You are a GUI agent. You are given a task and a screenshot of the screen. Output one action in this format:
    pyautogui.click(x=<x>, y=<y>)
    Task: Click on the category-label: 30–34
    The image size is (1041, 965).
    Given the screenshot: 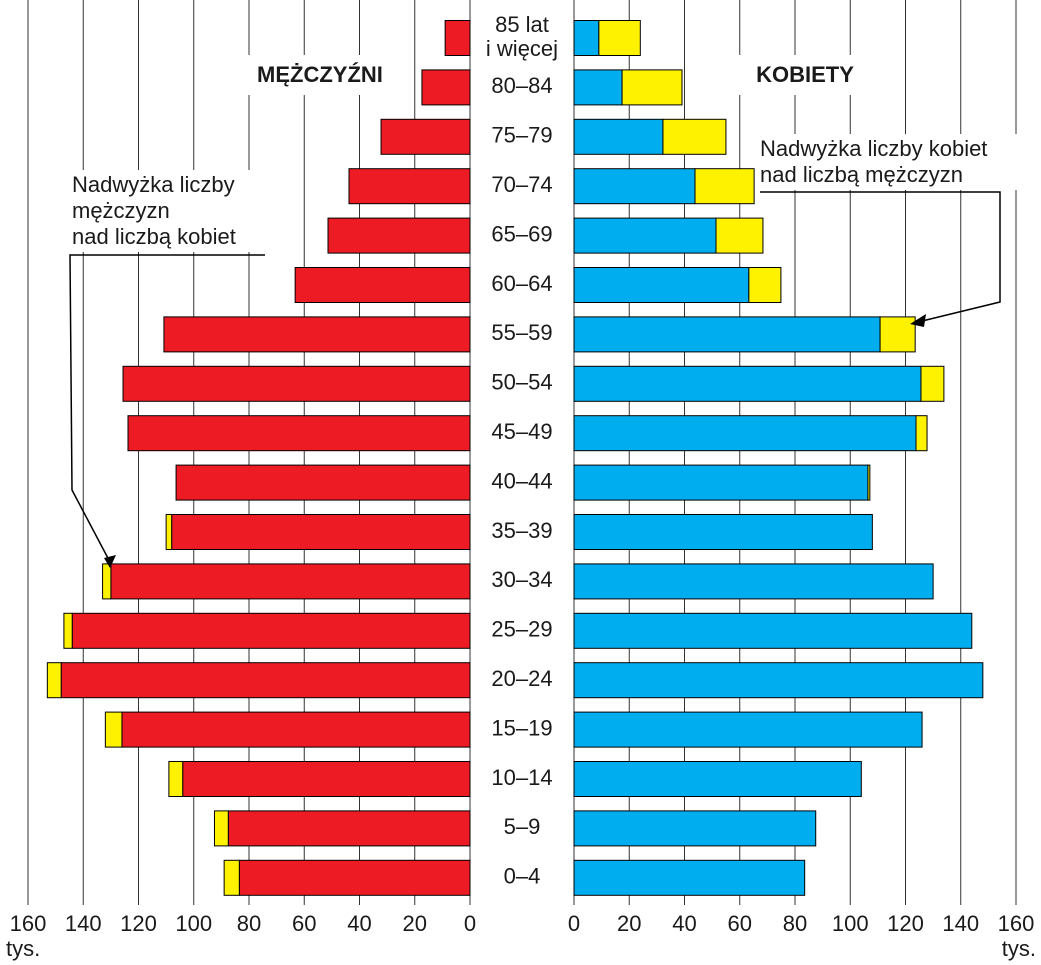 What is the action you would take?
    pyautogui.click(x=521, y=579)
    